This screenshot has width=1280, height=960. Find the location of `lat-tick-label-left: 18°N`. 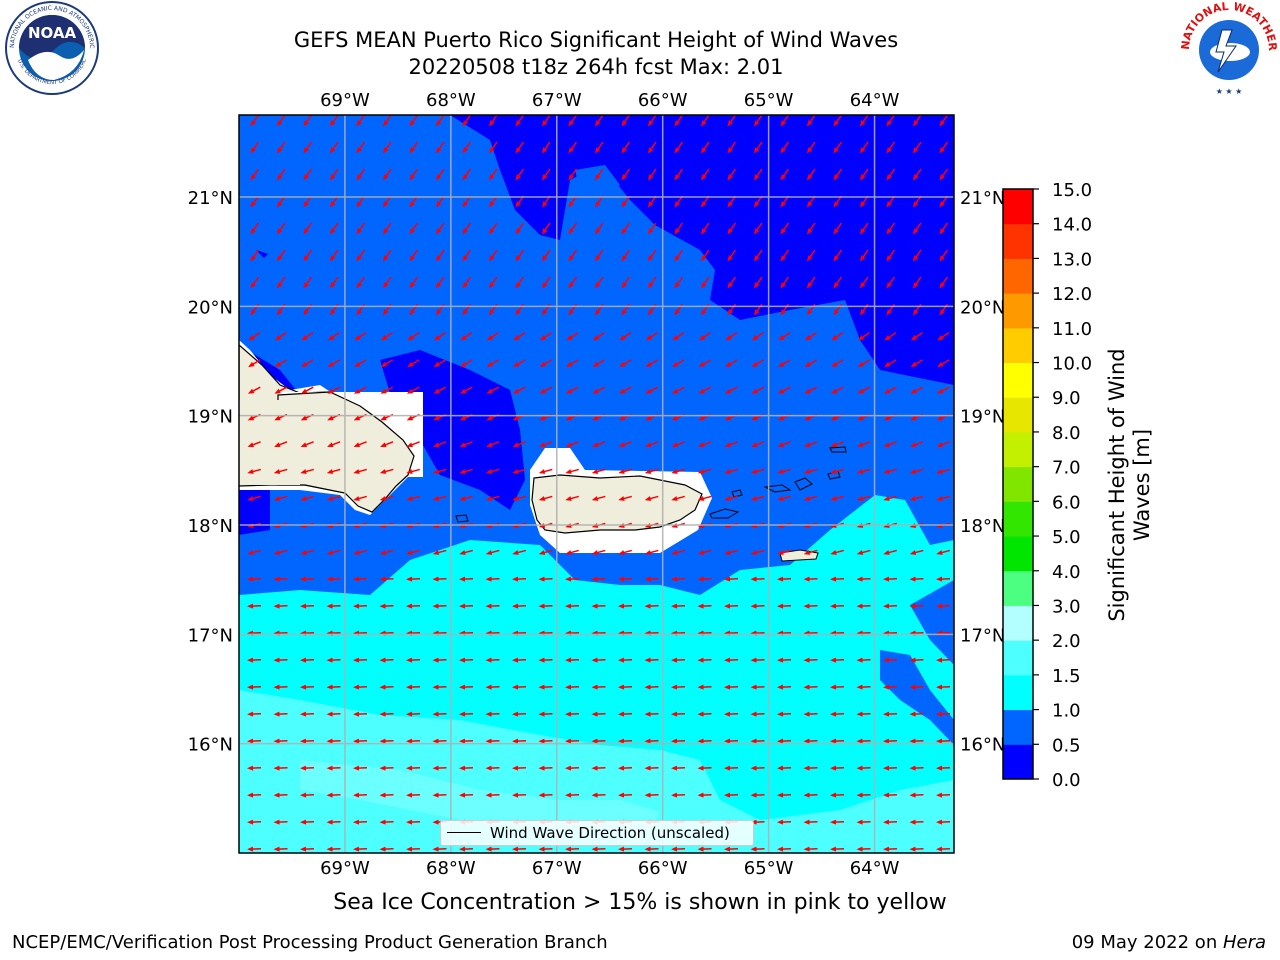

lat-tick-label-left: 18°N is located at coordinates (210, 526).